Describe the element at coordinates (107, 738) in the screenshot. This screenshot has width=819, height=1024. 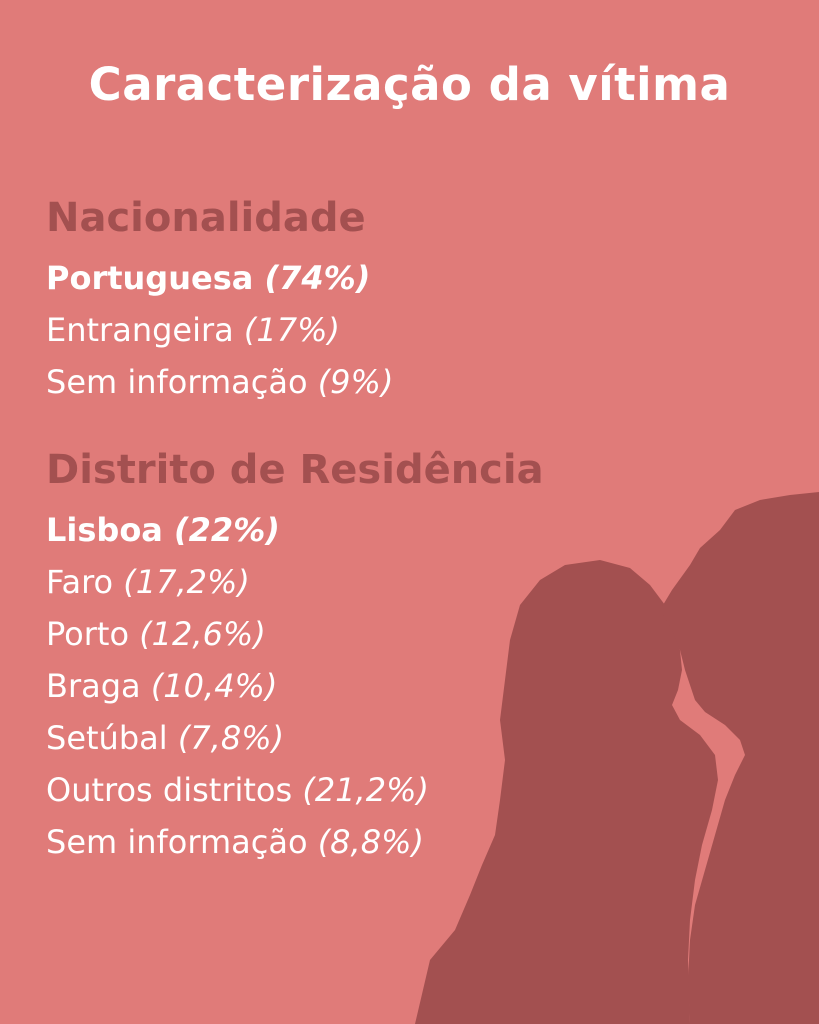
I see `item-label: Setúbal` at that location.